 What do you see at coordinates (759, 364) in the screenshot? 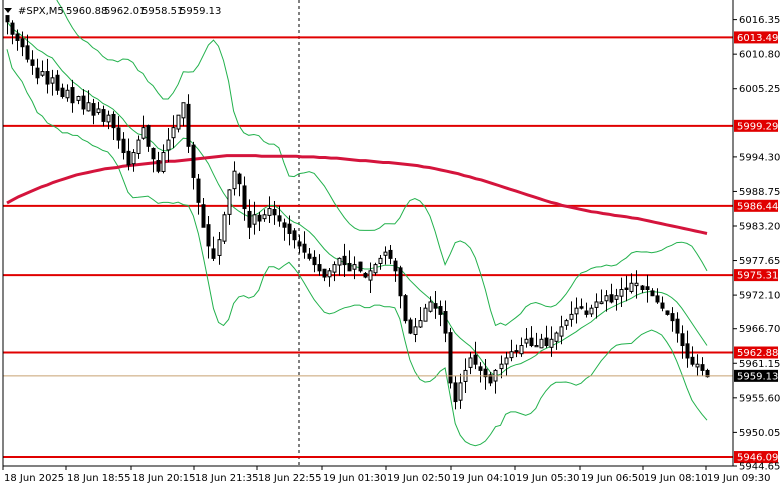
I see `y-tick-label: 5961.15` at bounding box center [759, 364].